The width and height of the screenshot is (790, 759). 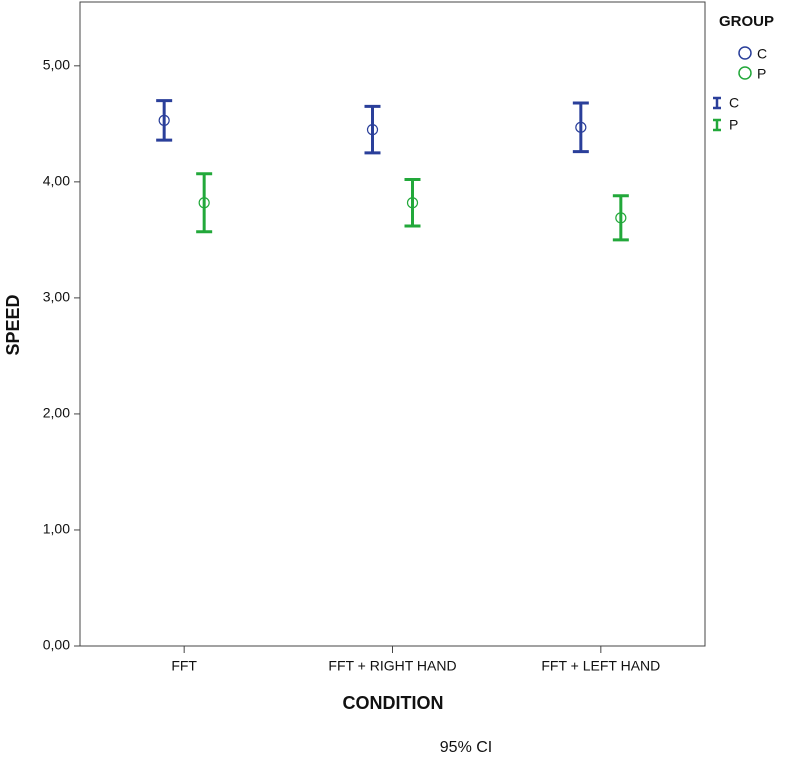 What do you see at coordinates (56, 65) in the screenshot?
I see `y-tick-label: 5,00` at bounding box center [56, 65].